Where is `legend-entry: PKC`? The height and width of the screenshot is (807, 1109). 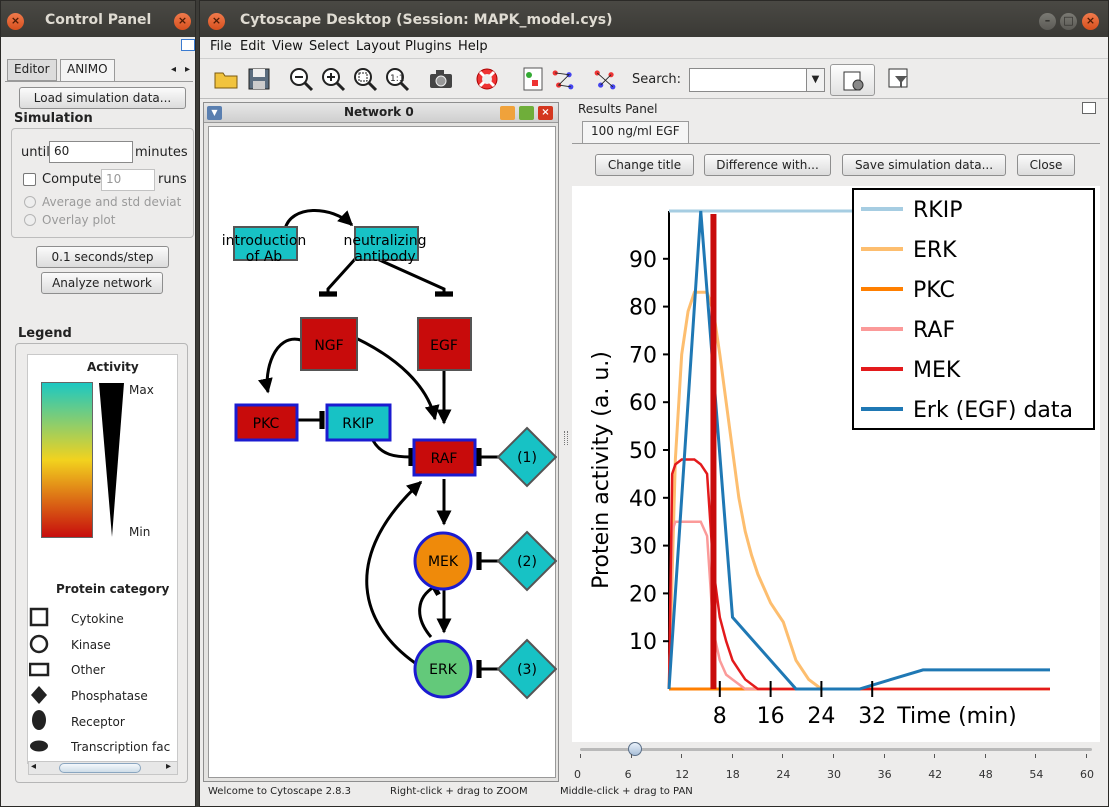 legend-entry: PKC is located at coordinates (934, 290).